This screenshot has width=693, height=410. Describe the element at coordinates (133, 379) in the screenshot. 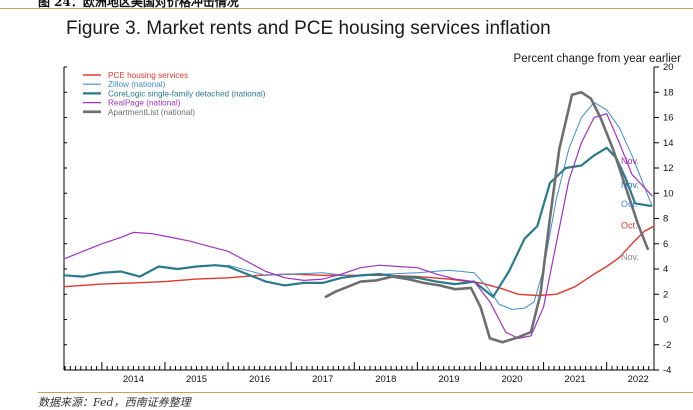

I see `x-tick-label: 2014` at that location.